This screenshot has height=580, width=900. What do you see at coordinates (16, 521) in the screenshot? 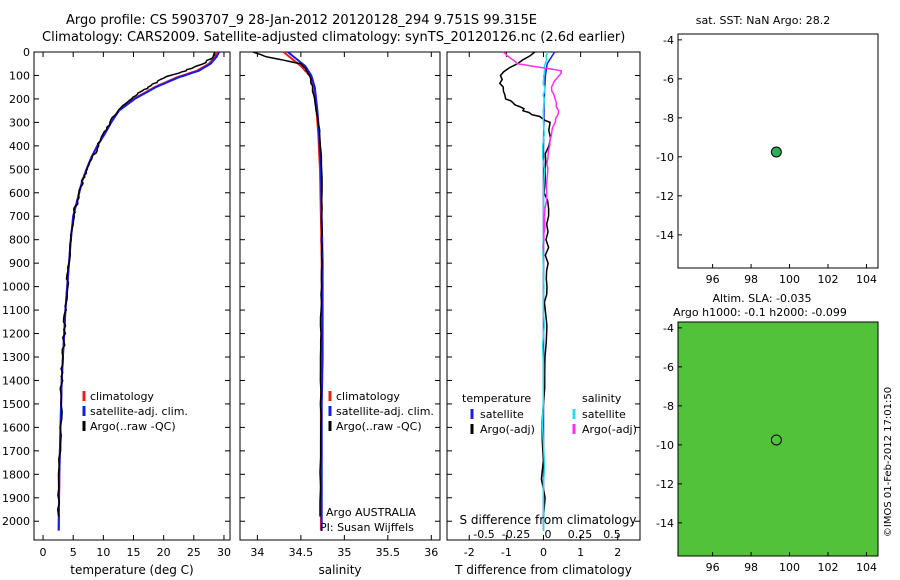
I see `temperature-profile-ytick-label: 2000` at bounding box center [16, 521].